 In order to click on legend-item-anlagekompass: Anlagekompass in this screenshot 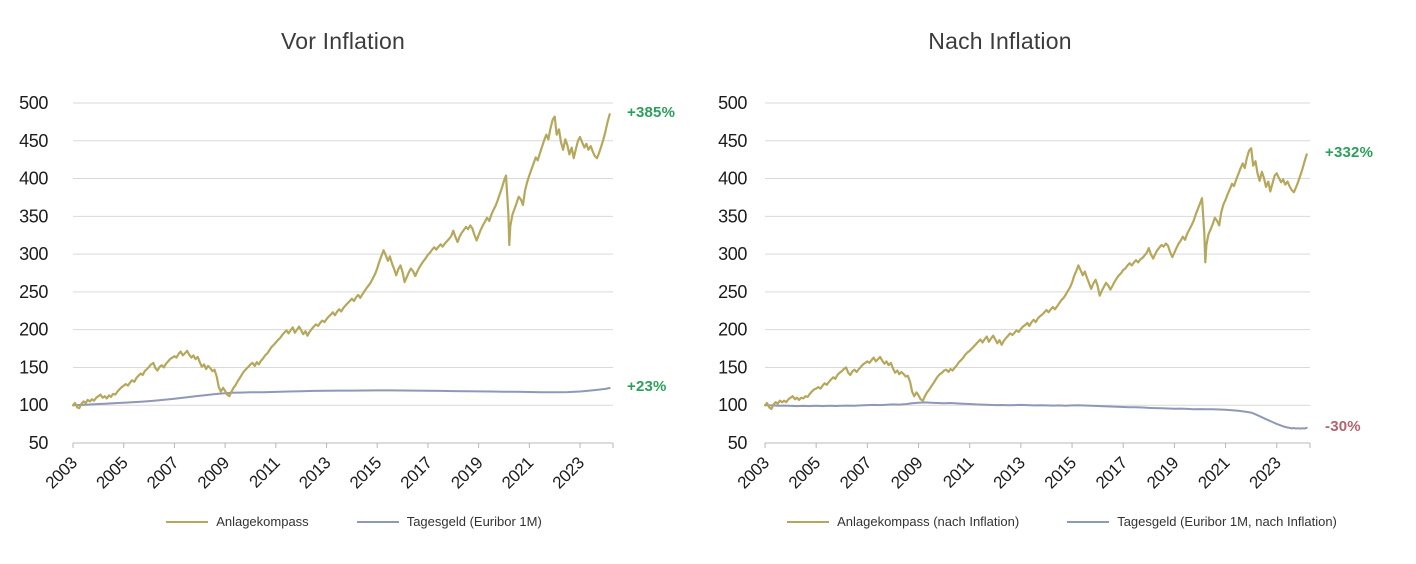, I will do `click(237, 521)`.